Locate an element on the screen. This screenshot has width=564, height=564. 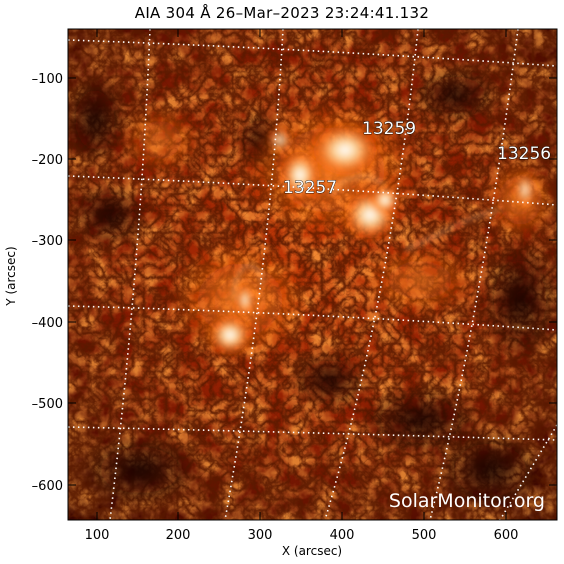
image-title: AIA 304 Å 26–Mar–2023 23:24:41.132 is located at coordinates (282, 13).